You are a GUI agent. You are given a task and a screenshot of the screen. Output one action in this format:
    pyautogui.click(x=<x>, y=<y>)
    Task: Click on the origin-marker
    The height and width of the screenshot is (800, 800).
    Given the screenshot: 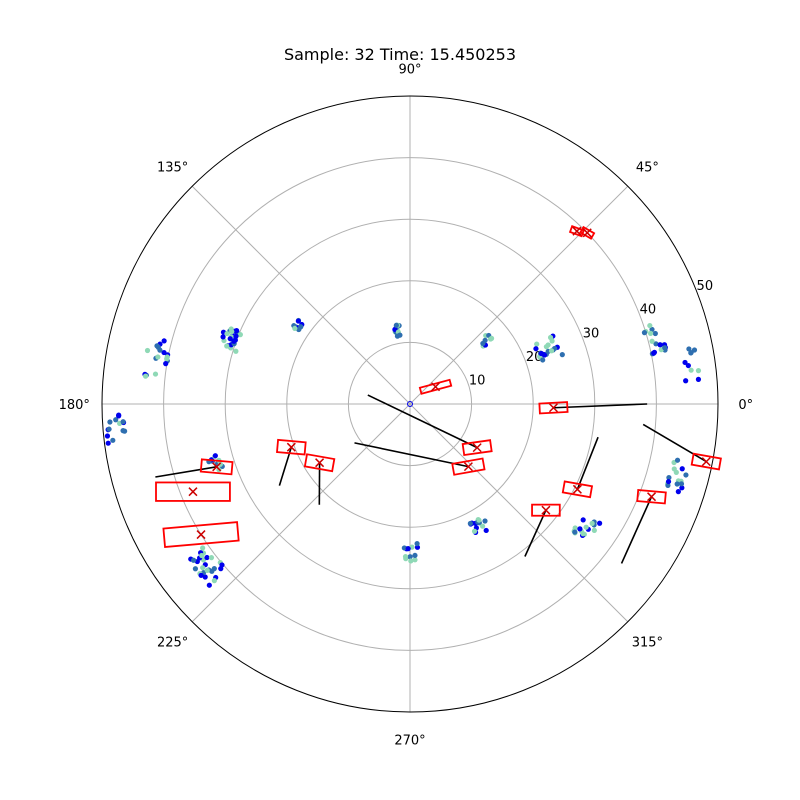 What is the action you would take?
    pyautogui.click(x=410, y=404)
    